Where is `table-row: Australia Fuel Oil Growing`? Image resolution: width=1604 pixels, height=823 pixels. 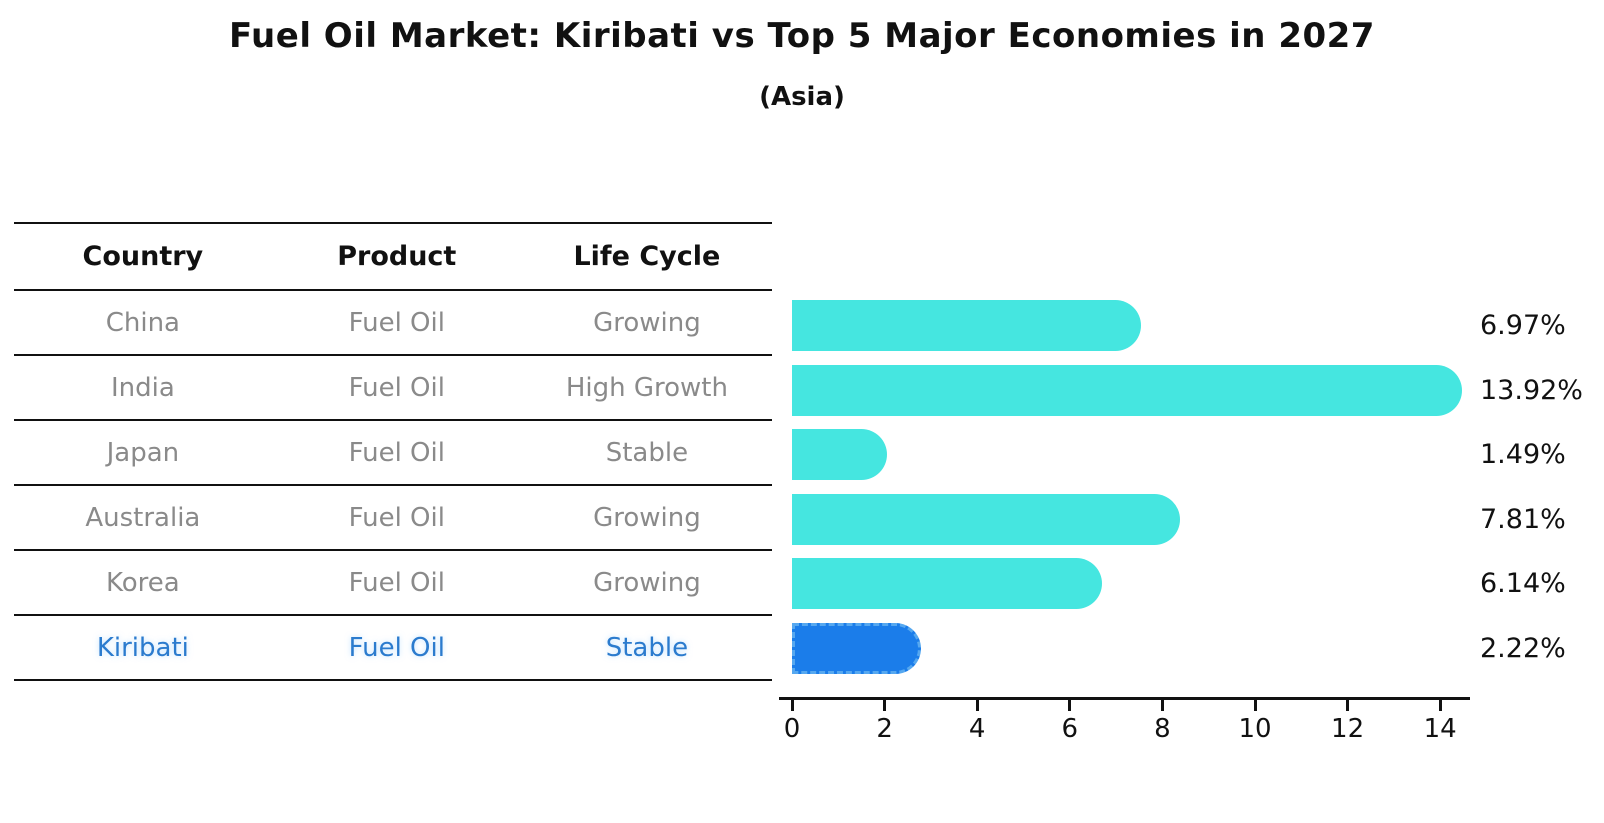
table-row: Australia Fuel Oil Growing is located at coordinates (393, 518).